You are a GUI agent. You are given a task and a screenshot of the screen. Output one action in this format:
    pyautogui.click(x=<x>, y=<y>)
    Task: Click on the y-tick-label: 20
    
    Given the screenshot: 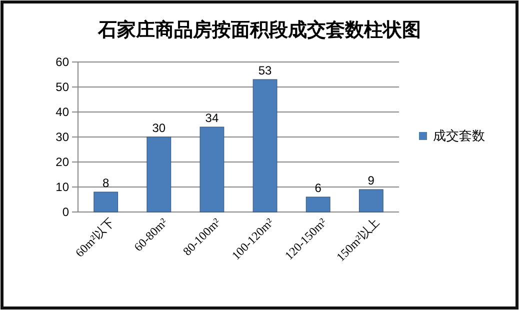 What is the action you would take?
    pyautogui.click(x=63, y=161)
    